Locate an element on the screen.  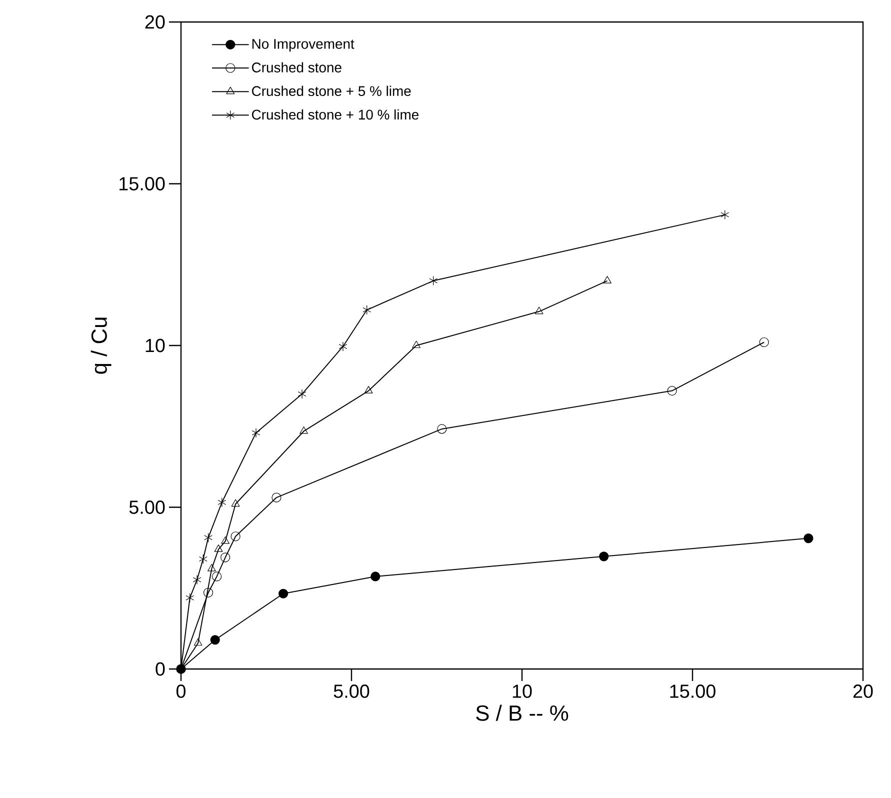
y-tick-label: 10 is located at coordinates (155, 345).